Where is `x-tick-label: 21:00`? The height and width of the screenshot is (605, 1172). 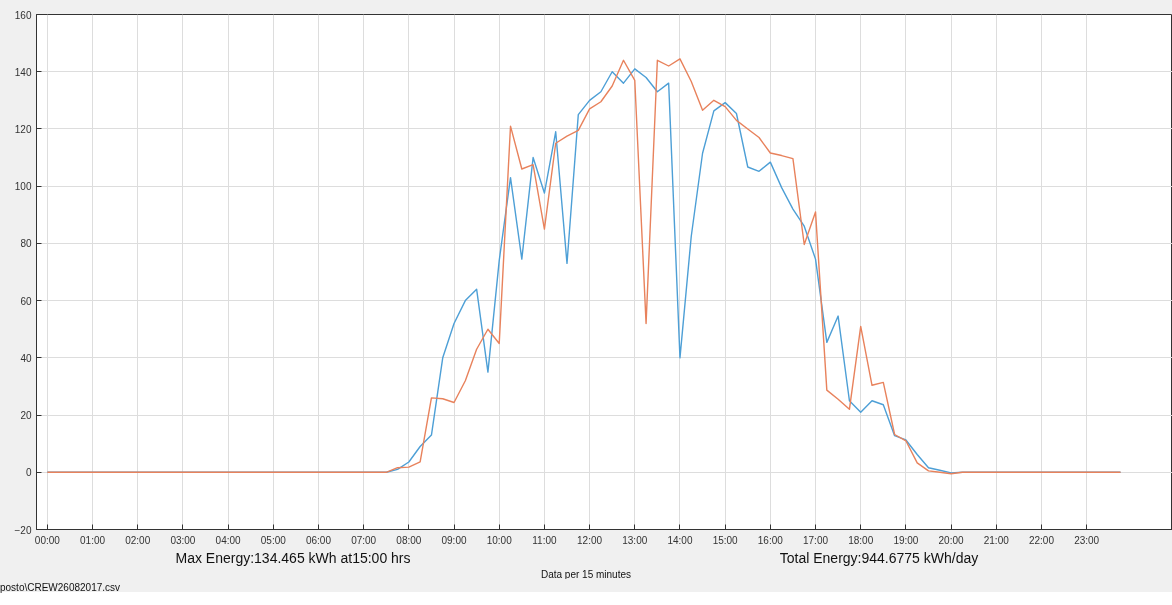
x-tick-label: 21:00 is located at coordinates (996, 540).